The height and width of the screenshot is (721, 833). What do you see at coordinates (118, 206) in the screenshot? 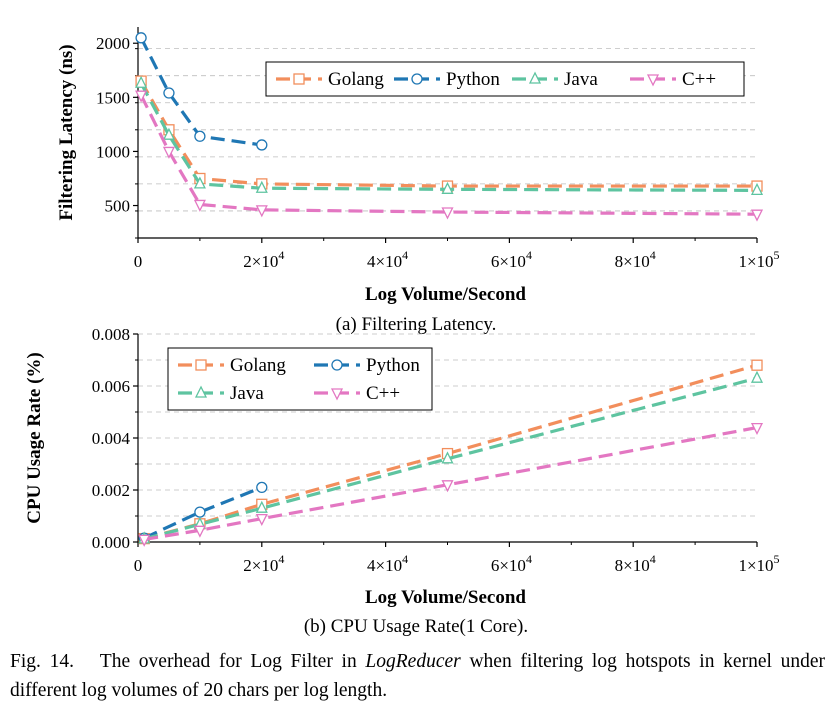
I see `y-tick-label: 500` at bounding box center [118, 206].